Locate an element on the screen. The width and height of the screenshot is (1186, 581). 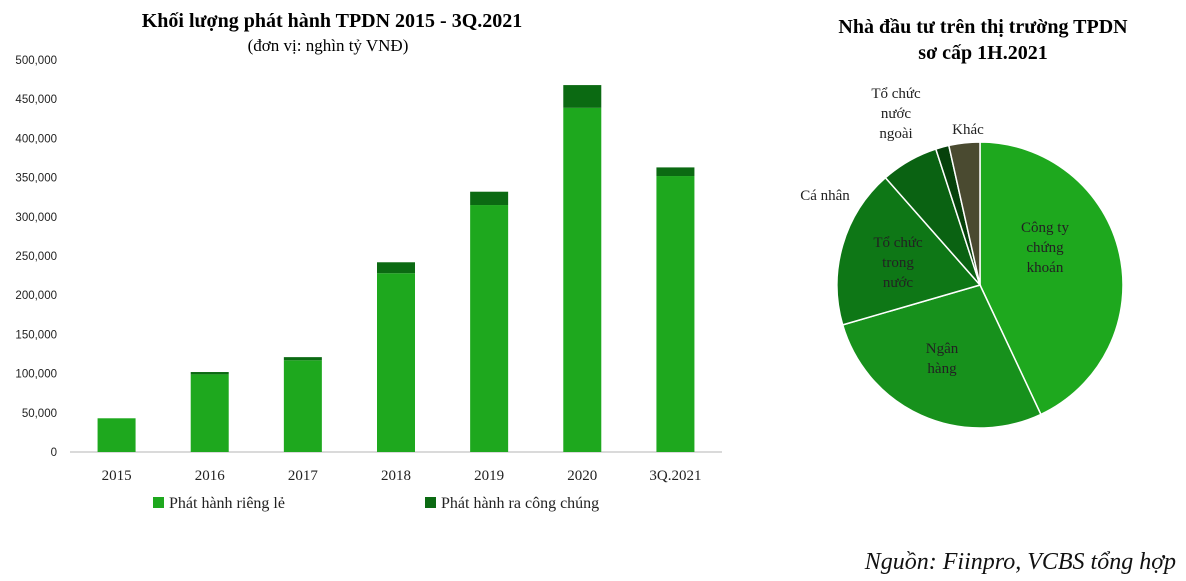
y-tick-label: 350,000 is located at coordinates (36, 179).